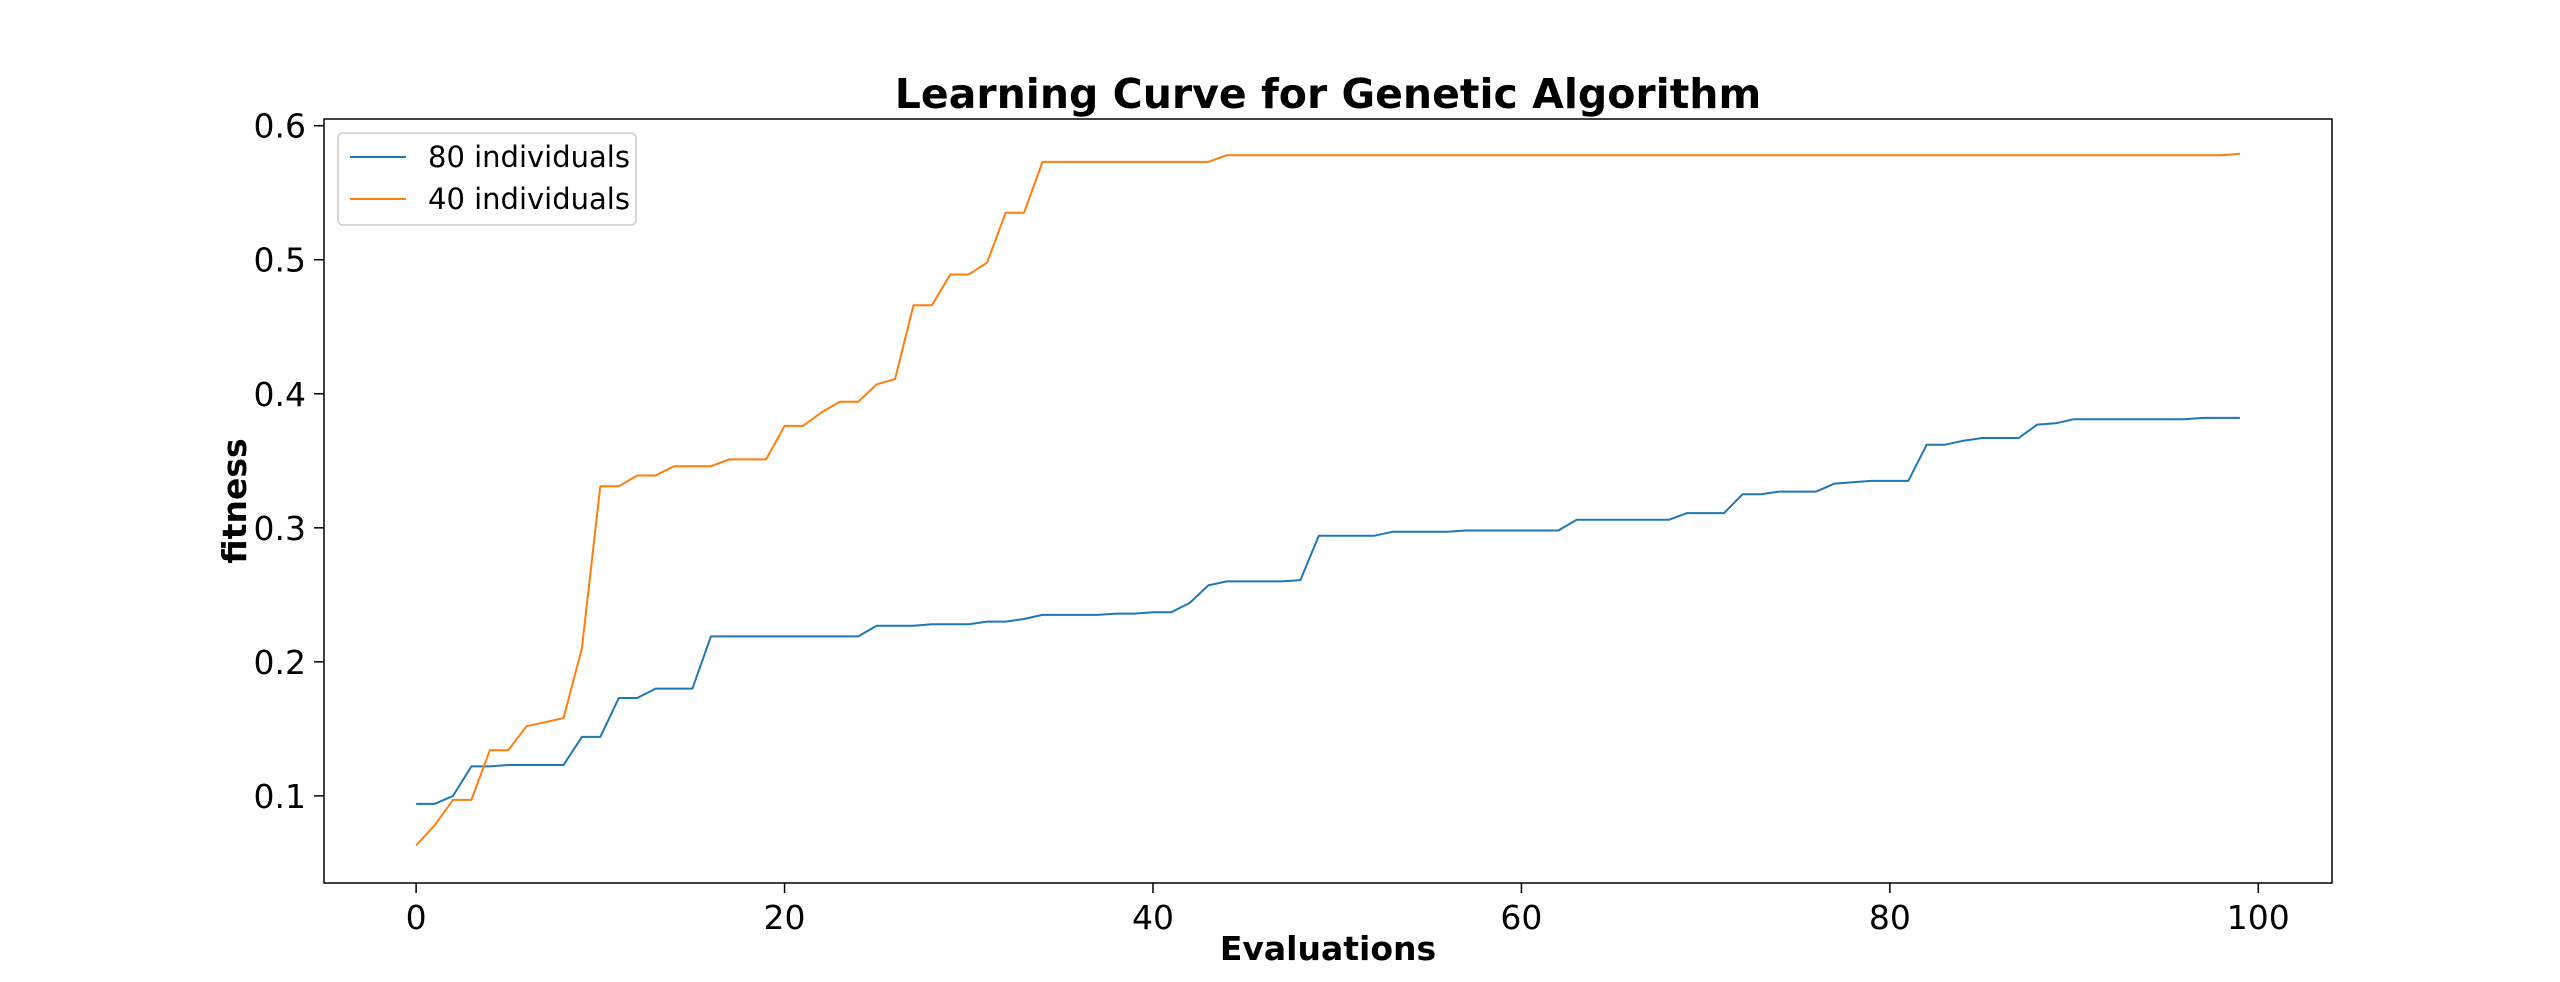 The image size is (2560, 982). I want to click on x-axis: 0 20 40 60 80 100, so click(1348, 910).